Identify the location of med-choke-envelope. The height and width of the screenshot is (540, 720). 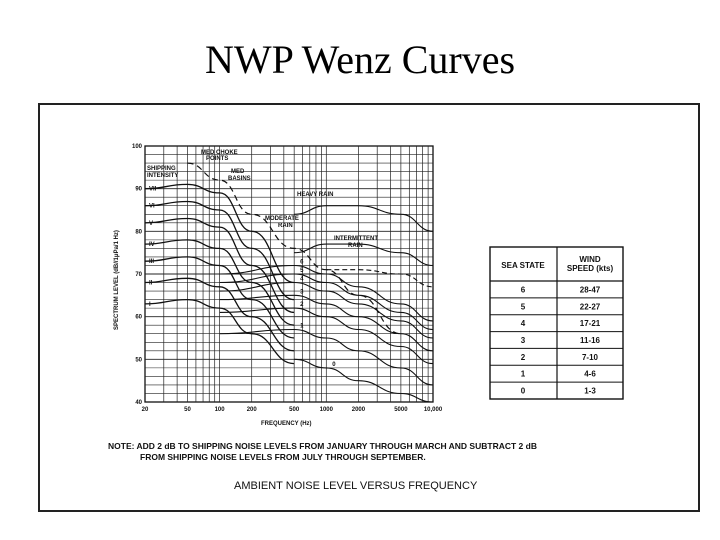
(294, 248).